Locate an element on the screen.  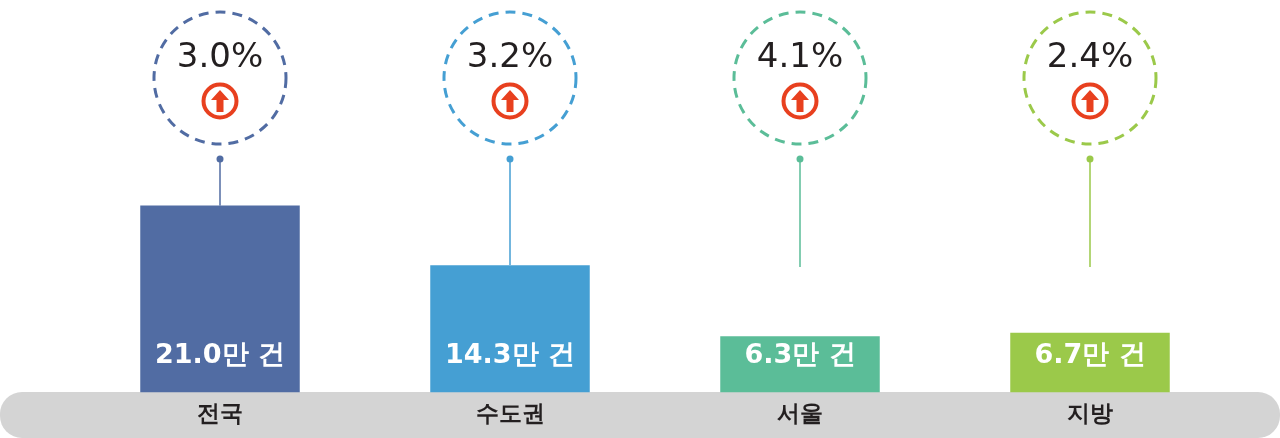
text: 4.1% is located at coordinates (800, 54).